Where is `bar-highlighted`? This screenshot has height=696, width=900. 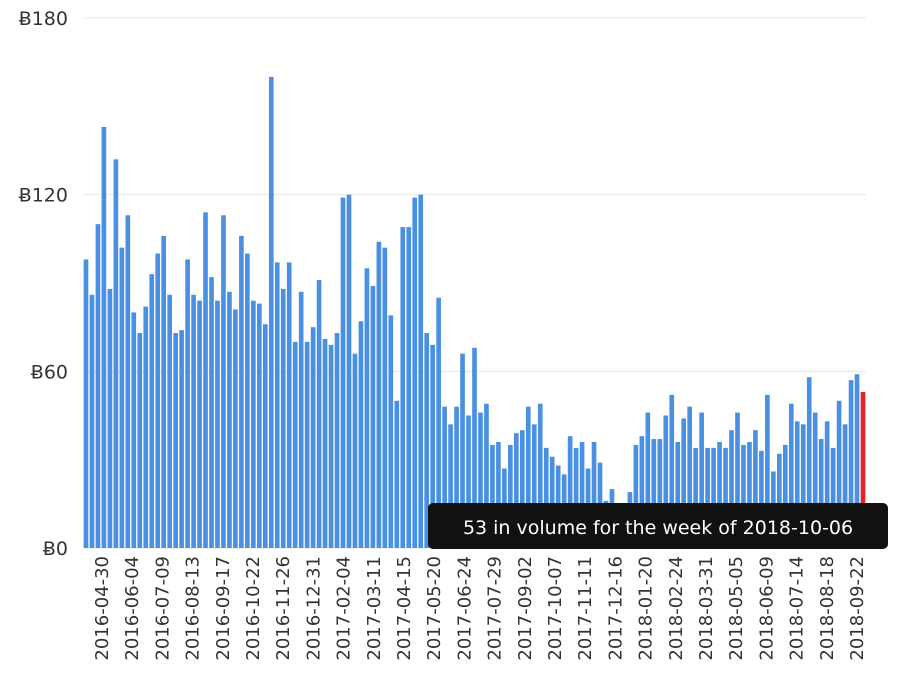
bar-highlighted is located at coordinates (863, 469).